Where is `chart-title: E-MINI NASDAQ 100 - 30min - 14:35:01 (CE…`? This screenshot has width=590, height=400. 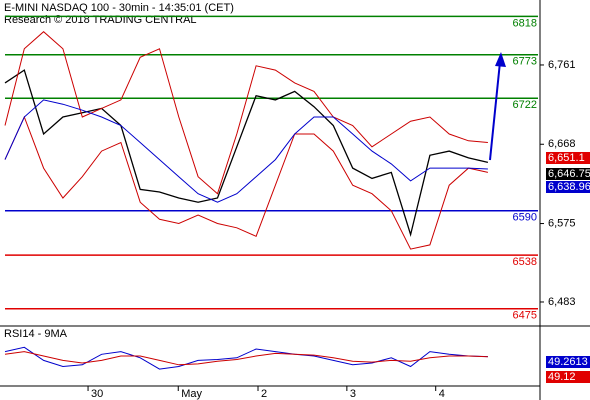 chart-title: E-MINI NASDAQ 100 - 30min - 14:35:01 (CE… is located at coordinates (119, 8).